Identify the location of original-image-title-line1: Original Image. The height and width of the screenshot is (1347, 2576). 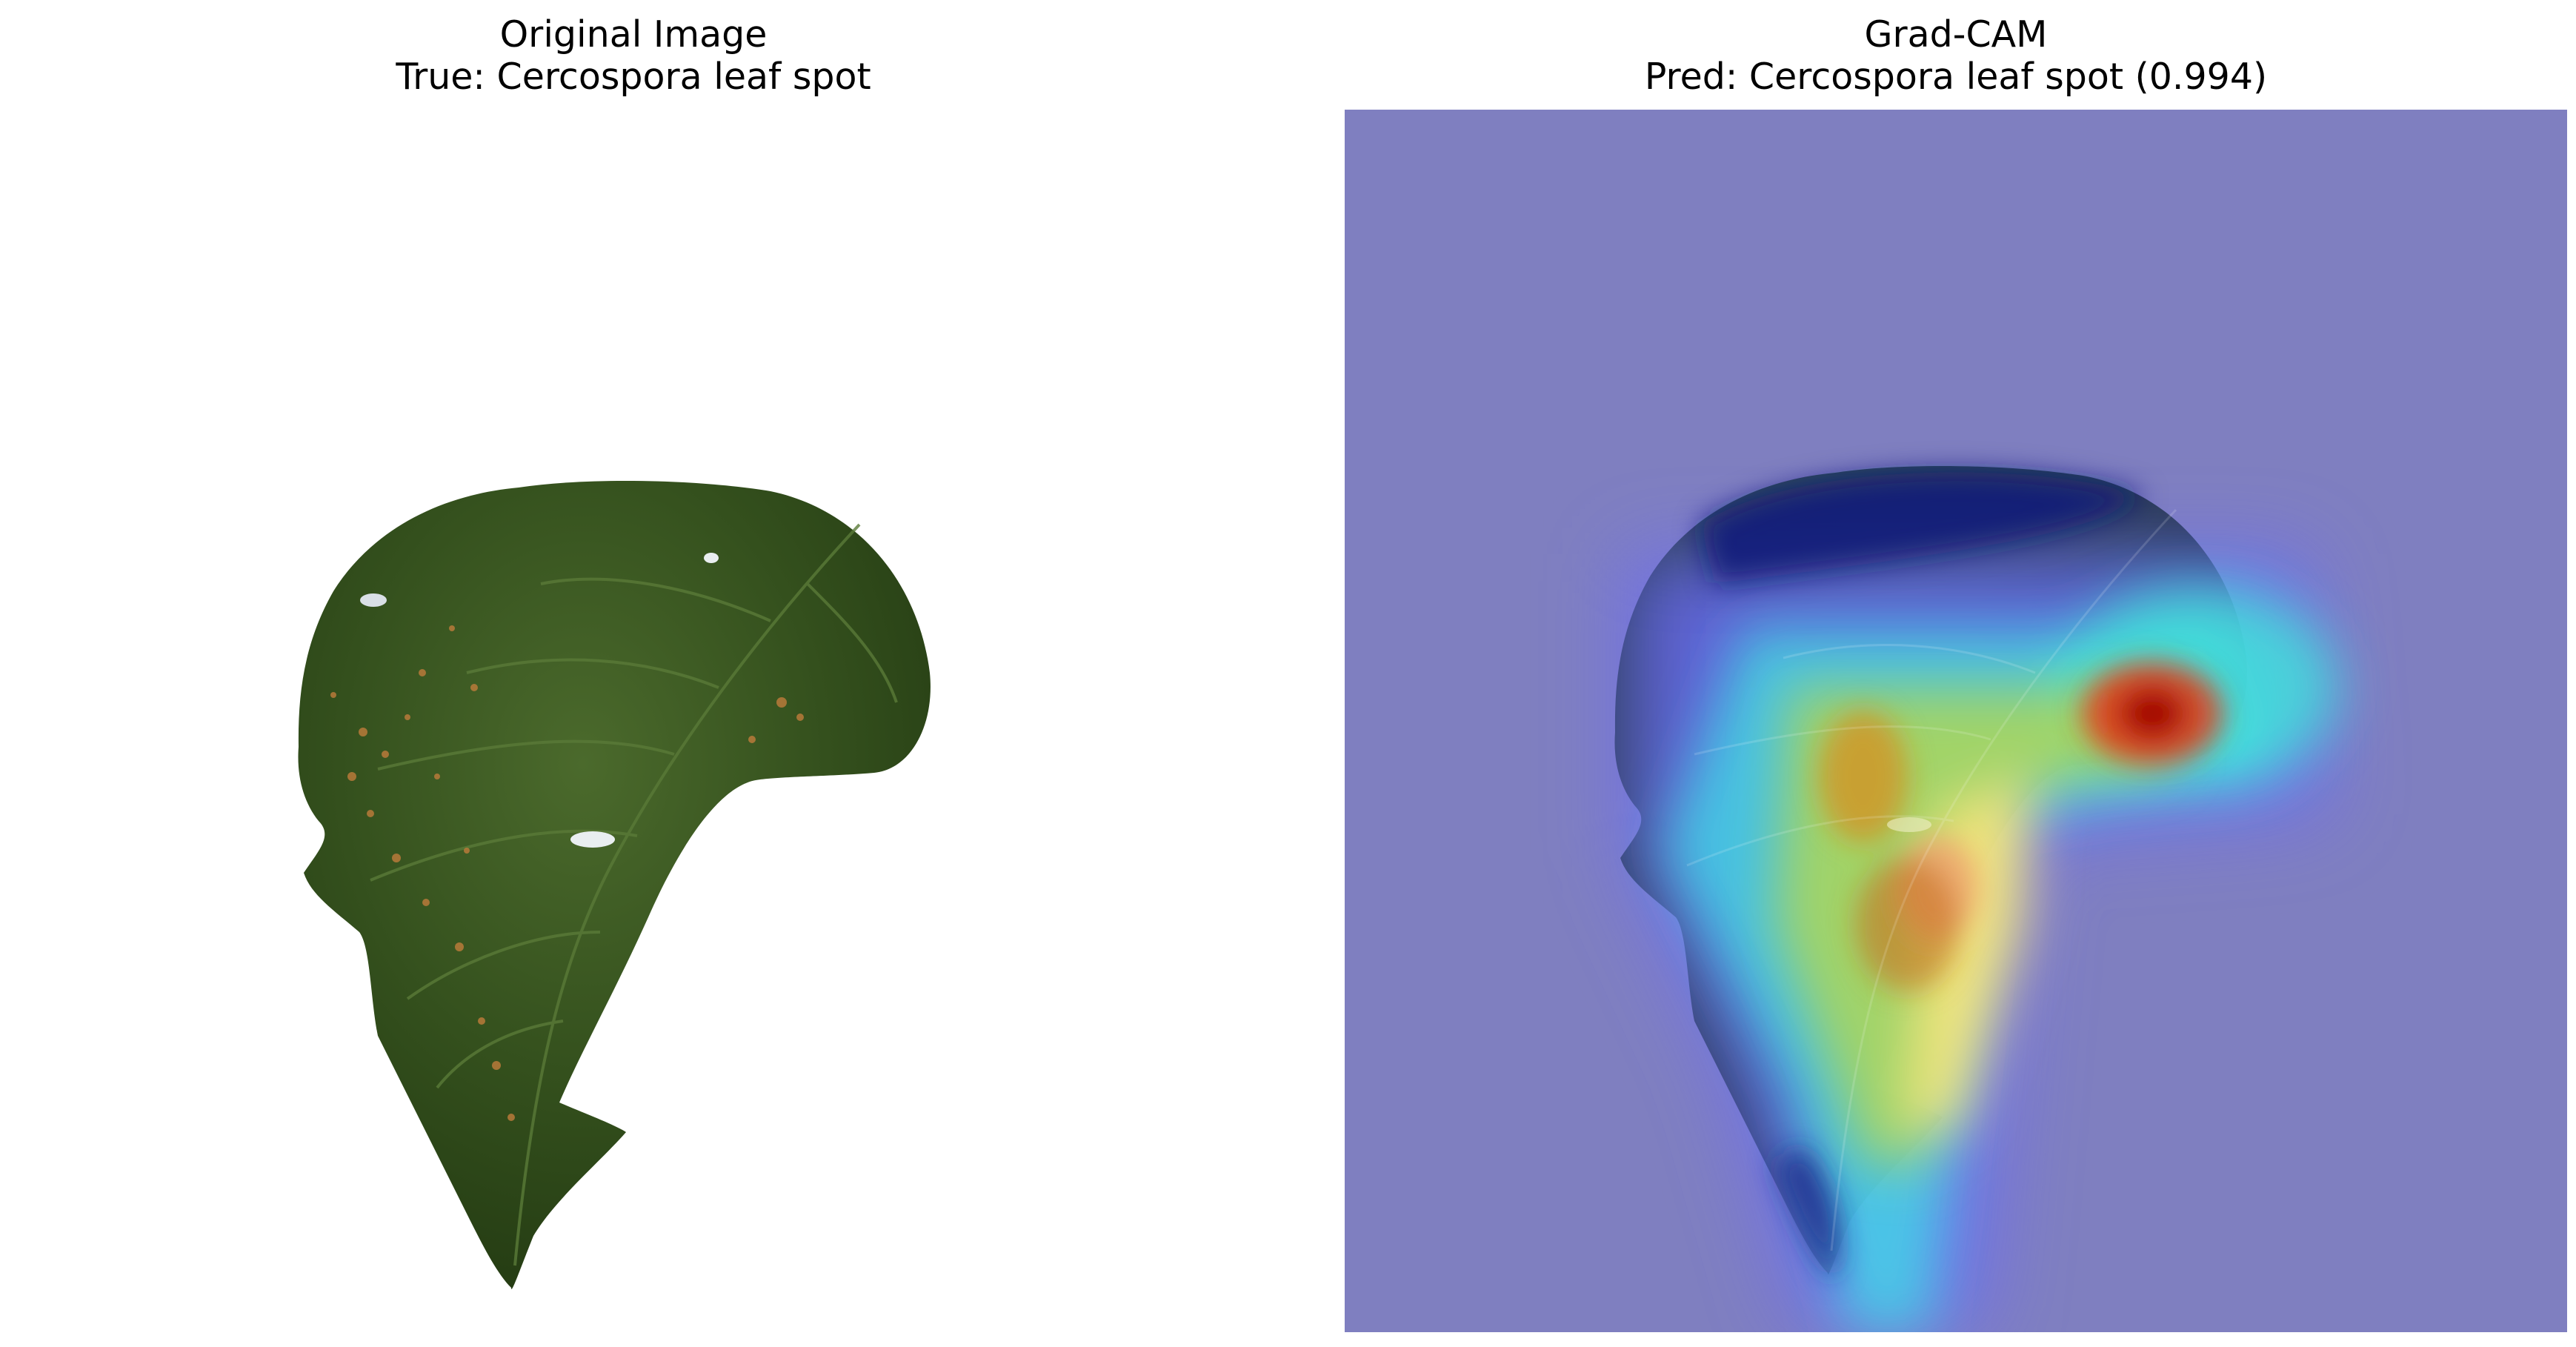
(633, 34).